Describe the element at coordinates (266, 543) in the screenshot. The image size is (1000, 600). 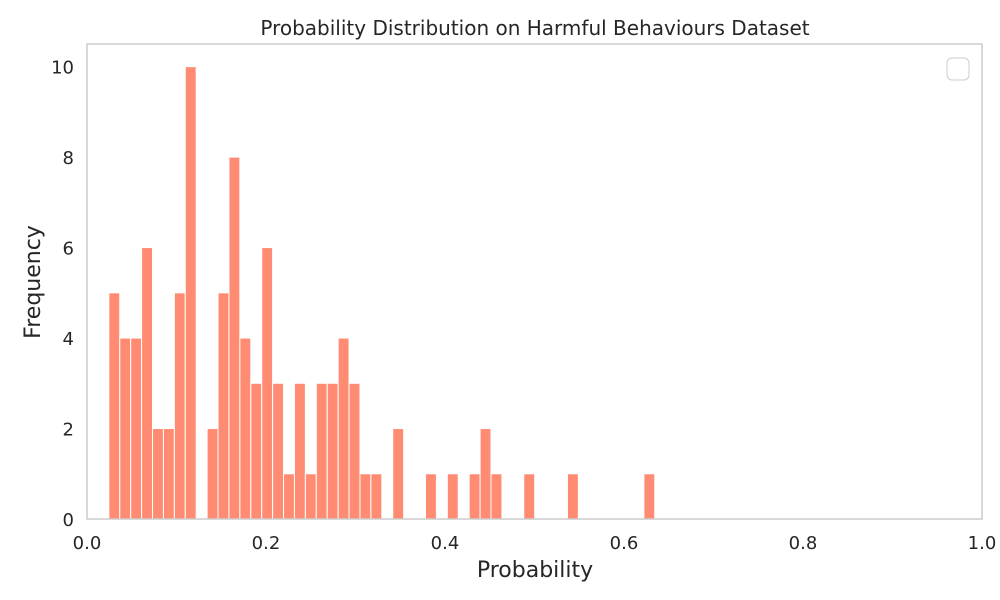
I see `x-tick-label: 0.2` at that location.